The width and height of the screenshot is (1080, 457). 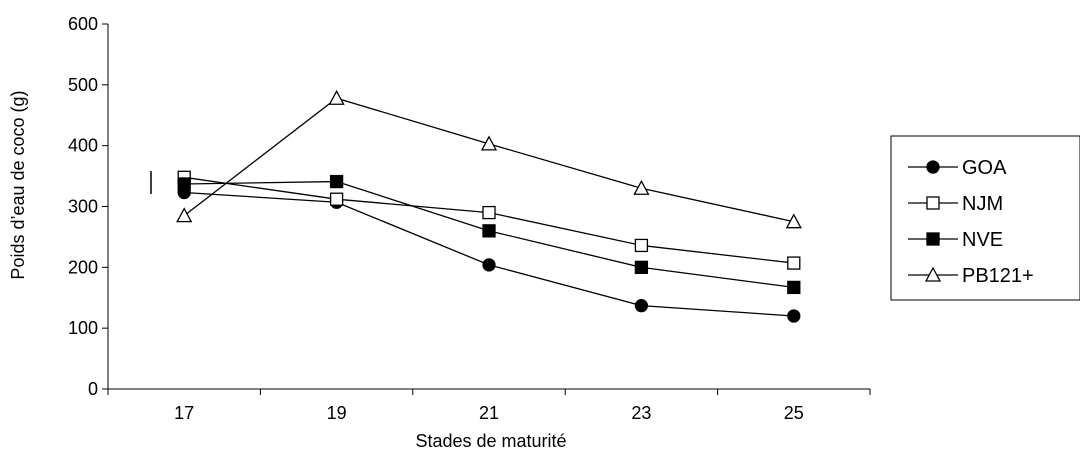 I want to click on y-tick-label: 200, so click(x=83, y=267).